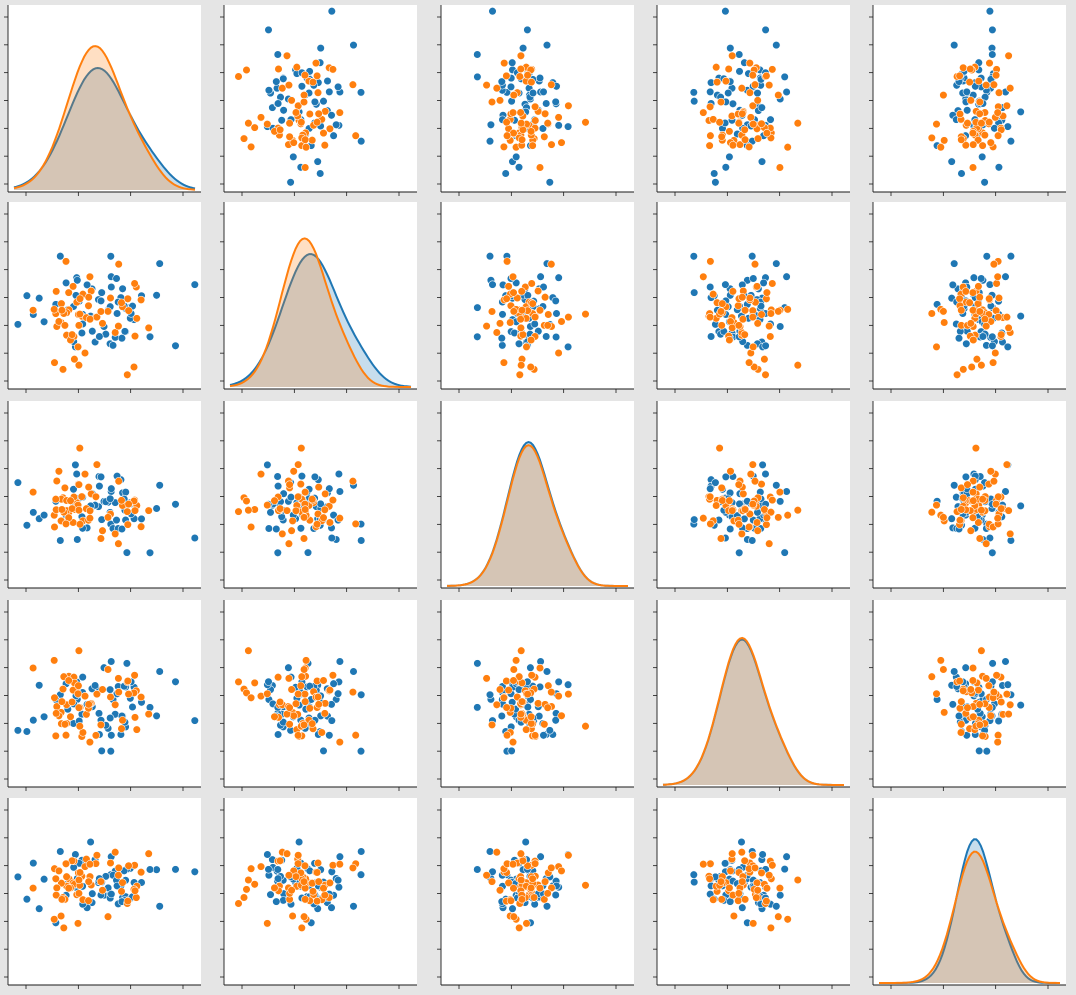  What do you see at coordinates (102, 297) in the screenshot?
I see `panel-r2-c1` at bounding box center [102, 297].